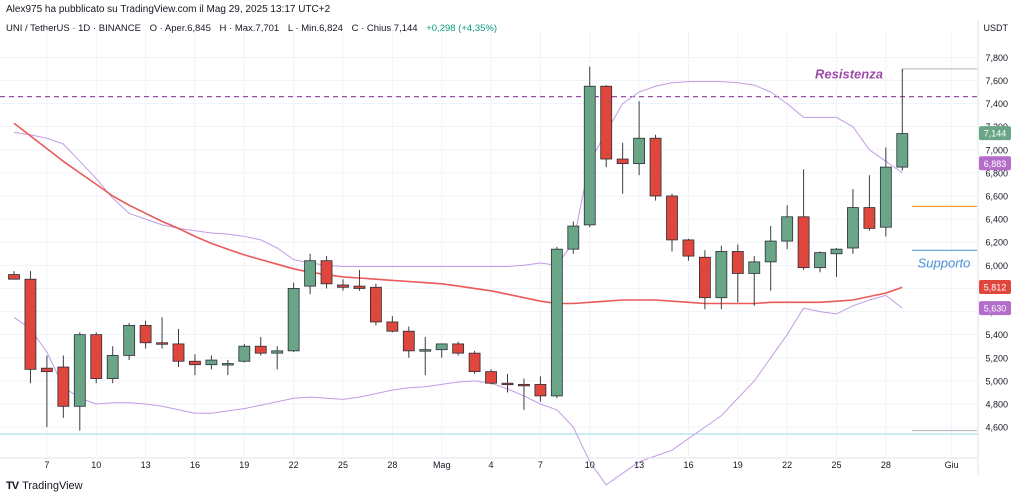  What do you see at coordinates (849, 74) in the screenshot?
I see `resistance-label: Resistenza` at bounding box center [849, 74].